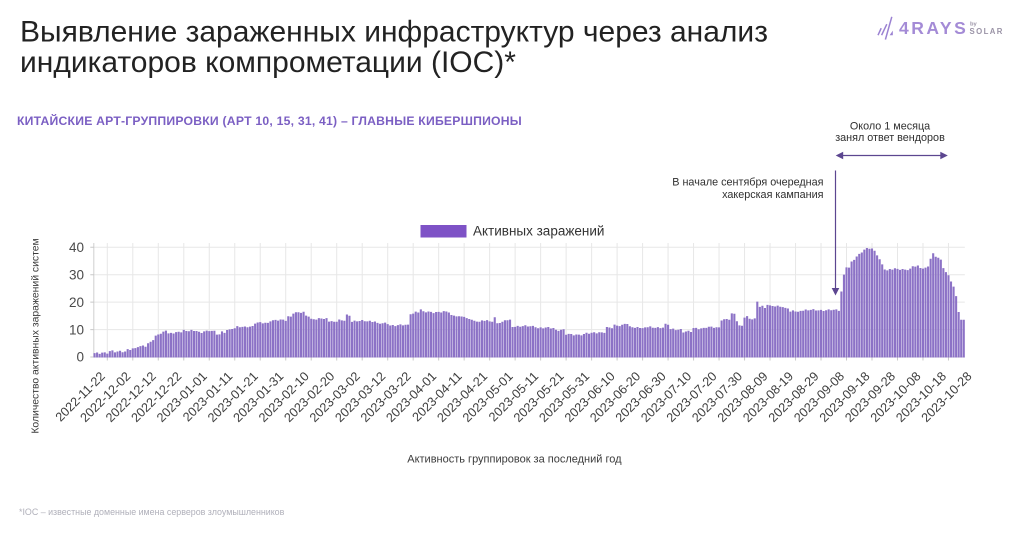 This screenshot has height=545, width=1024. What do you see at coordinates (890, 127) in the screenshot?
I see `svg-text: Около 1 месяца` at bounding box center [890, 127].